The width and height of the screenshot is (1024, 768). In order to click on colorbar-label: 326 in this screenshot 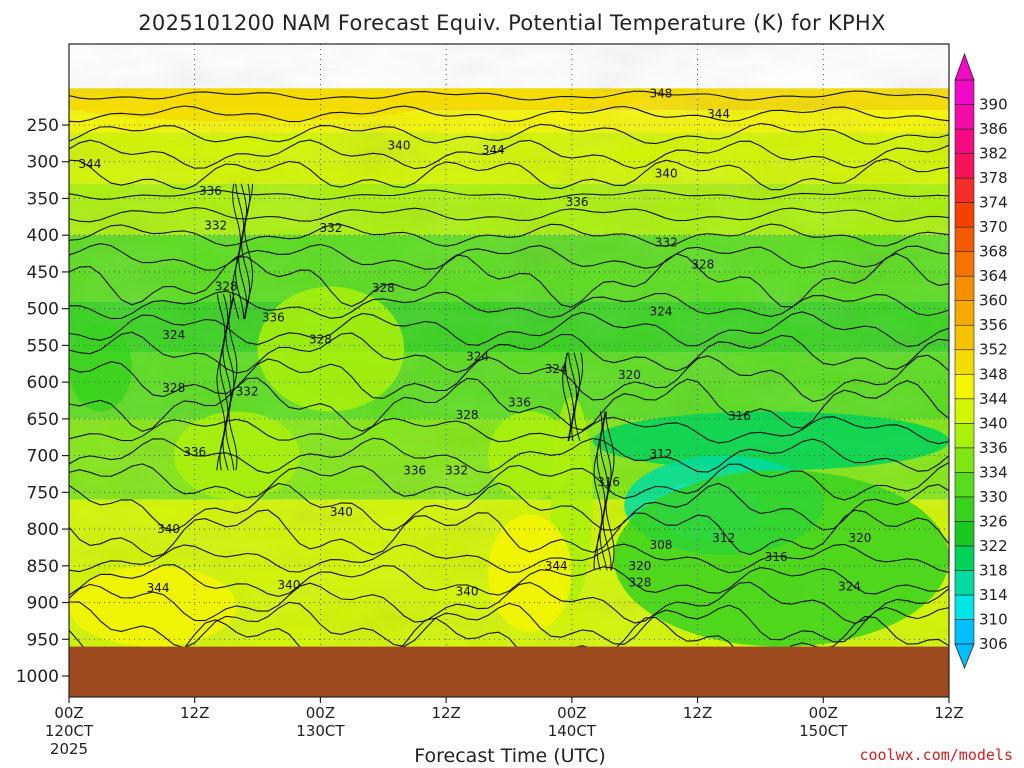, I will do `click(993, 521)`.